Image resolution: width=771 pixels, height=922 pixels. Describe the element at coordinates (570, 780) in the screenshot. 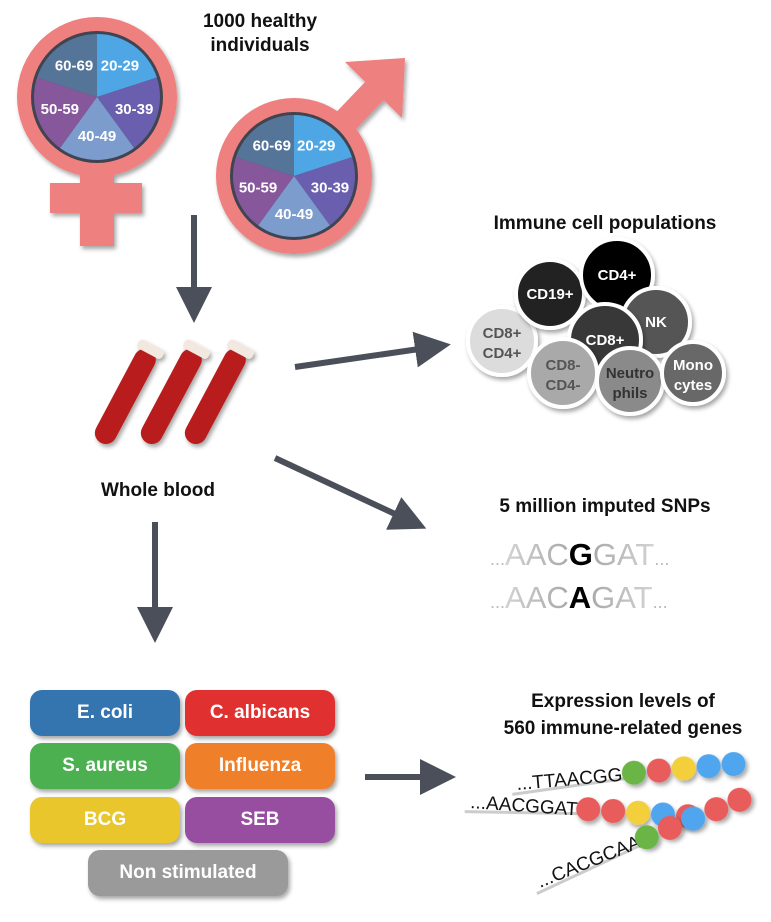

I see `svg-text: ...TTAACGG` at that location.